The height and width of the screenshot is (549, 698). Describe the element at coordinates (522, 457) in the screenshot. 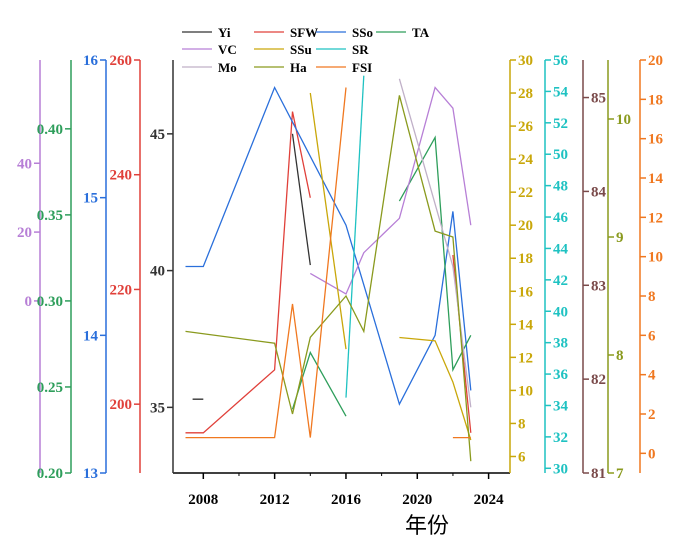

I see `y-tick-label-ssu: 6` at that location.